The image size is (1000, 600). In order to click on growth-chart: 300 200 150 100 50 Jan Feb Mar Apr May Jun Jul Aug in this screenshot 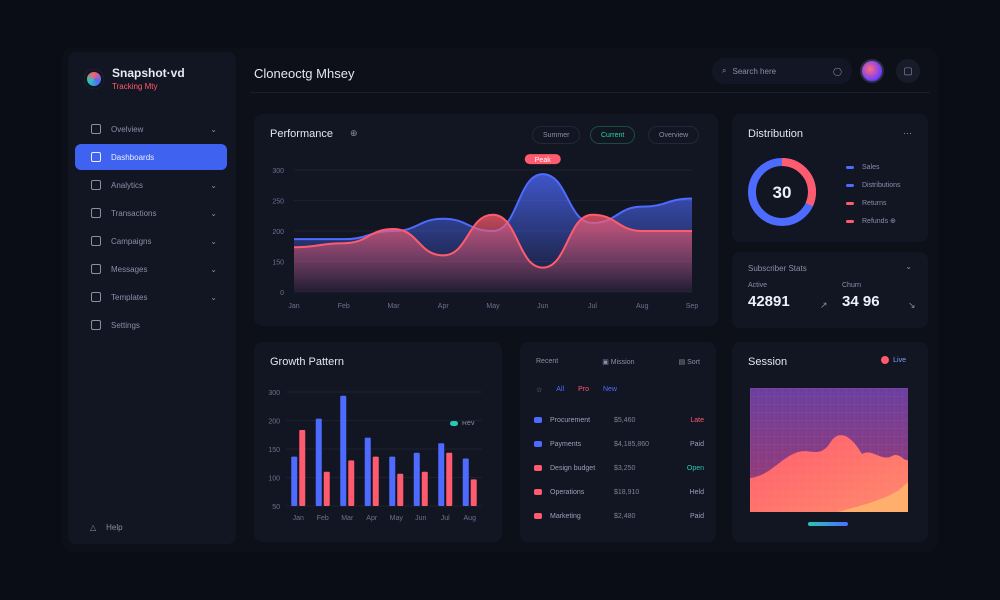, I will do `click(375, 456)`.